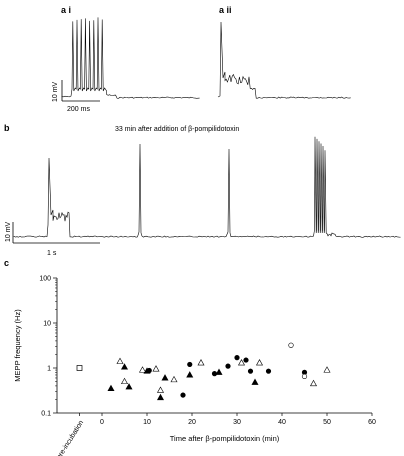  I want to click on y-tick-label: 10, so click(47, 324).